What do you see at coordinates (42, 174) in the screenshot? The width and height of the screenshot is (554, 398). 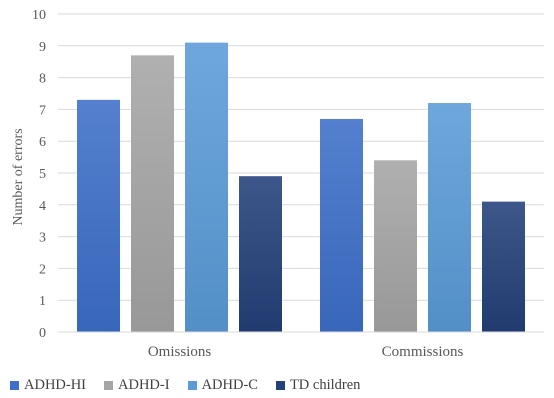 I see `y-tick-label: 5` at bounding box center [42, 174].